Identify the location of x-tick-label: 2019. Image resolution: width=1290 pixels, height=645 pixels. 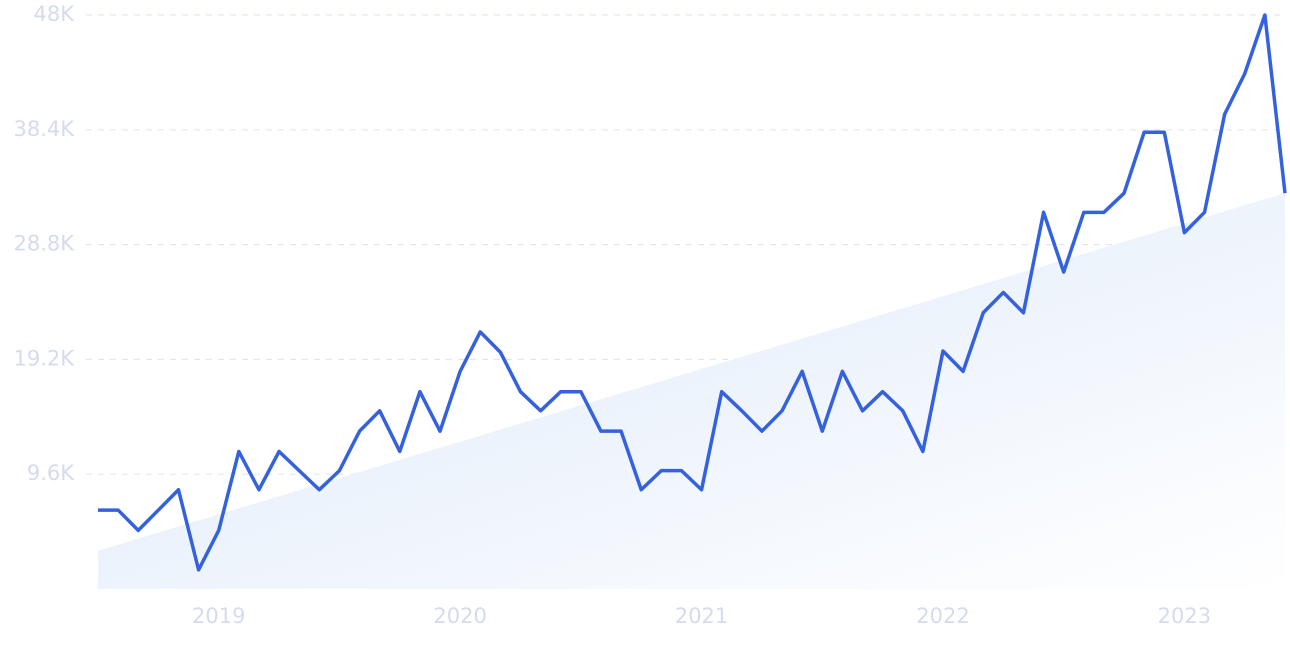
(218, 616).